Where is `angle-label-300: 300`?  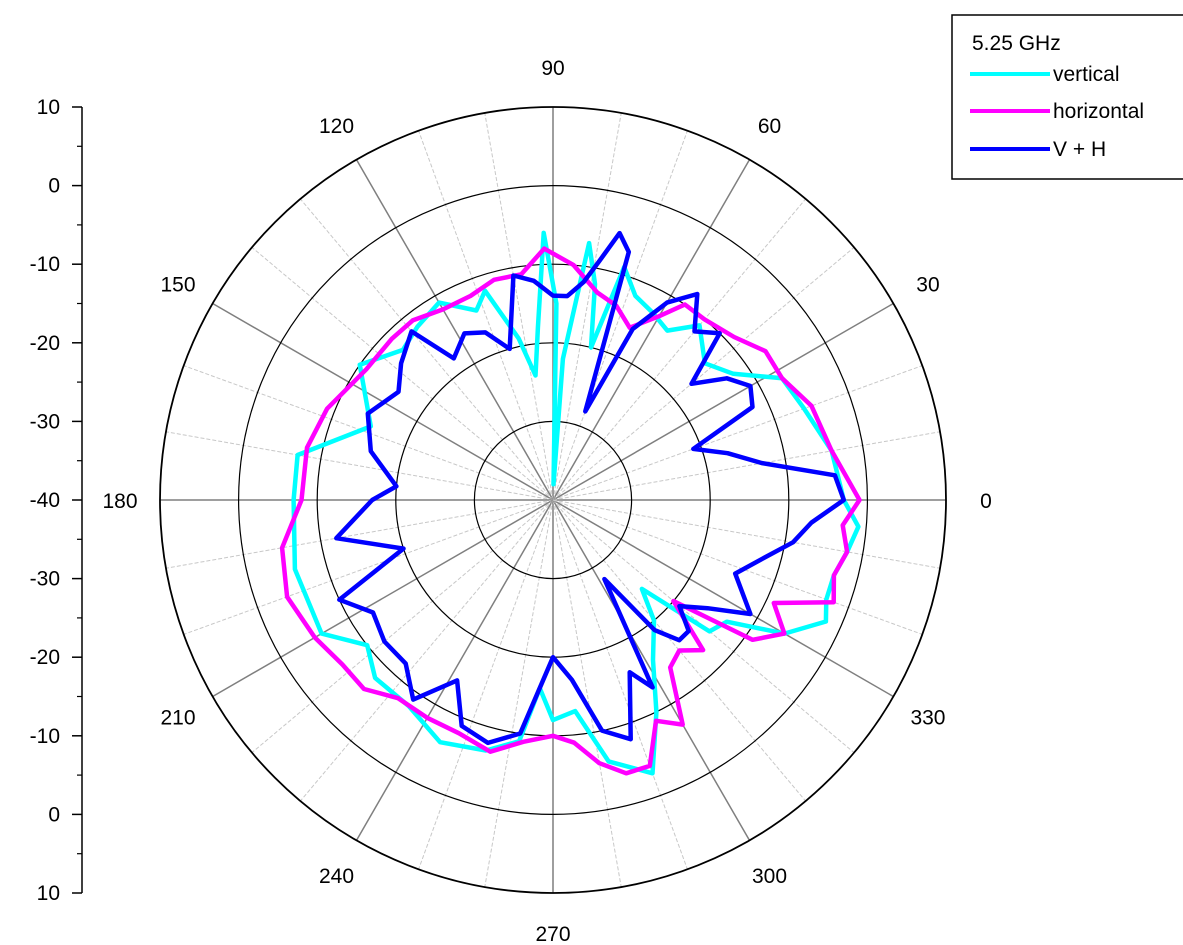 angle-label-300: 300 is located at coordinates (769, 876).